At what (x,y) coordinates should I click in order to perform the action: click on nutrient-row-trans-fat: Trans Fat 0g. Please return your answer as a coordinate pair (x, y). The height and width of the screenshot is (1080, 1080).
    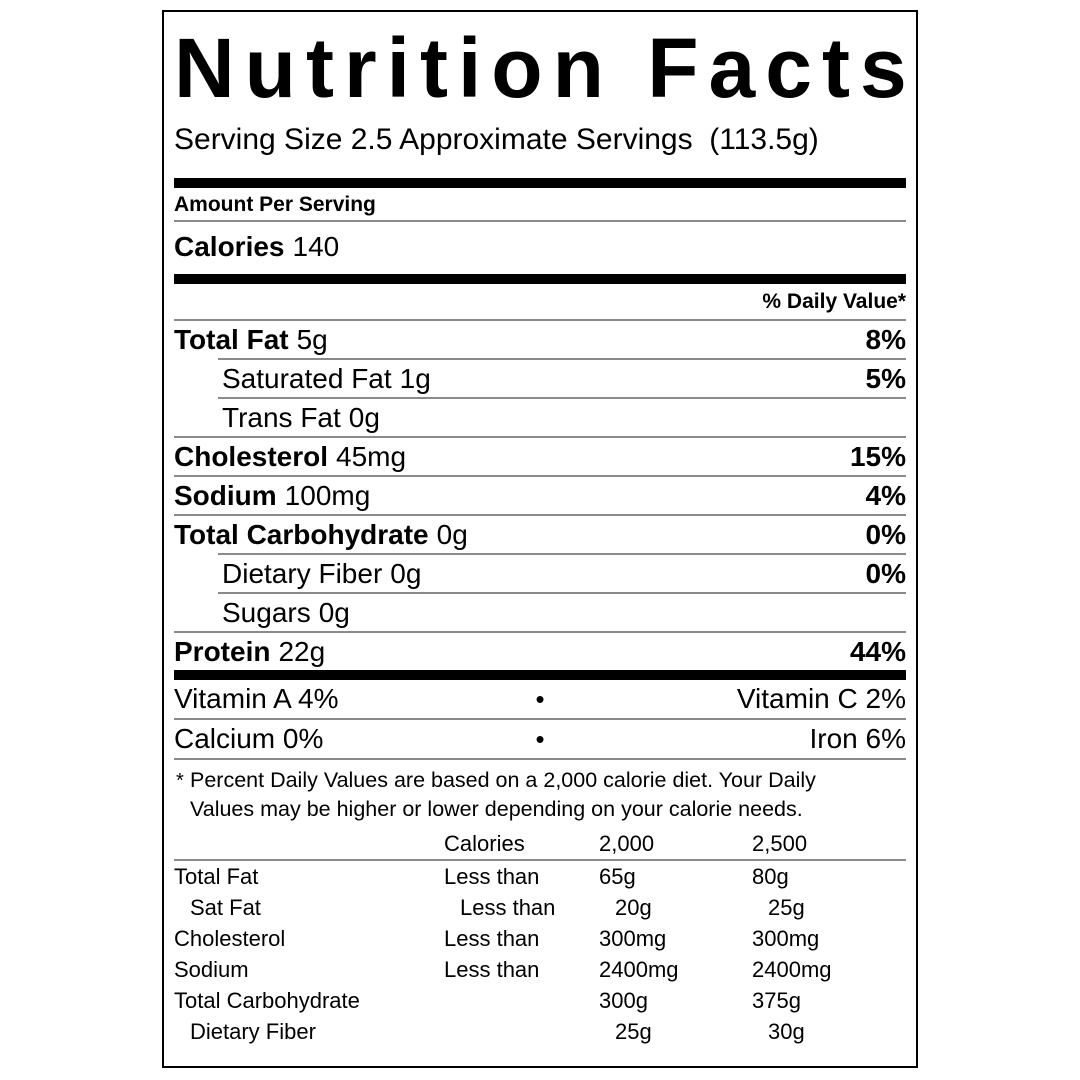
    Looking at the image, I should click on (540, 417).